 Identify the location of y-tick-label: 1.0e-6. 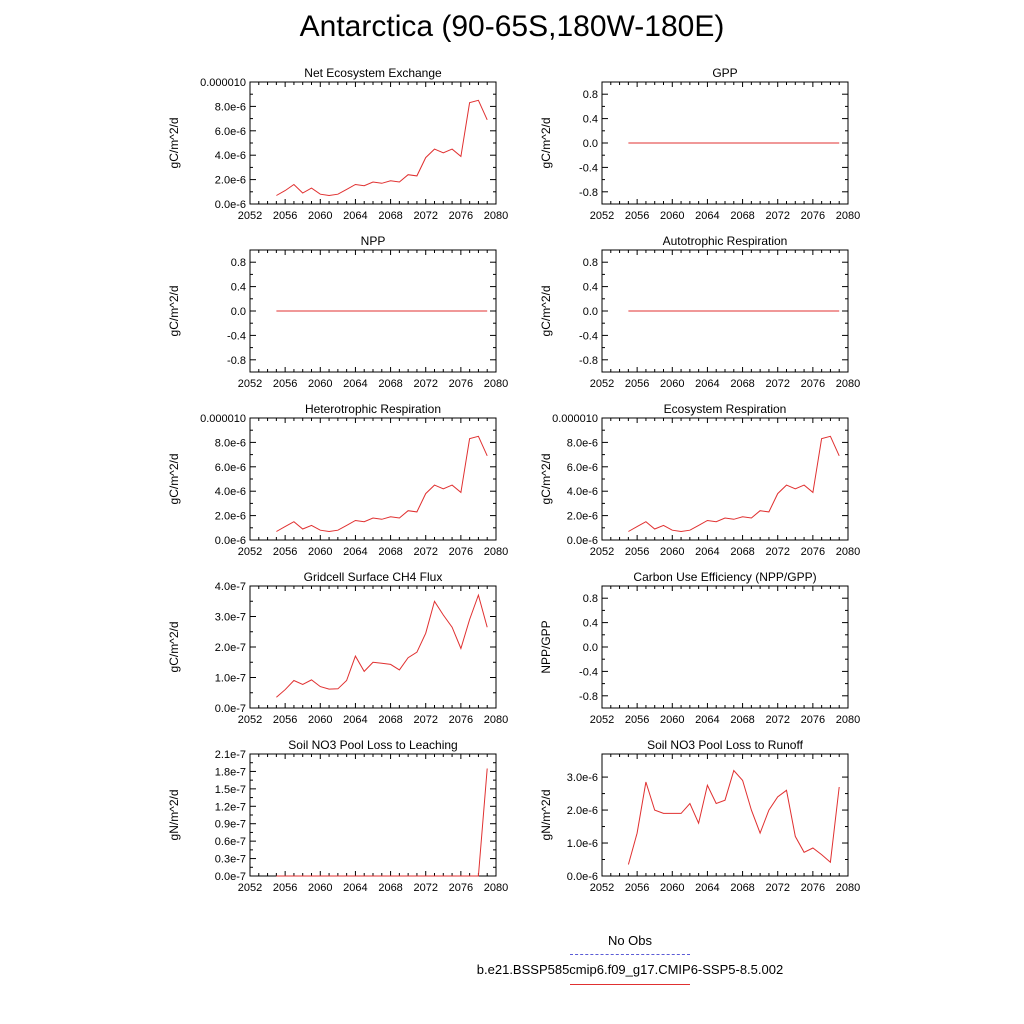
(582, 844).